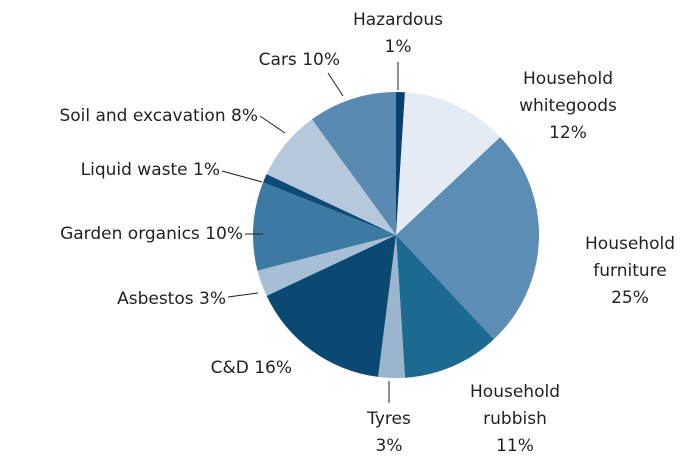 The width and height of the screenshot is (685, 459). Describe the element at coordinates (251, 368) in the screenshot. I see `slice-label: C&D 16%` at that location.